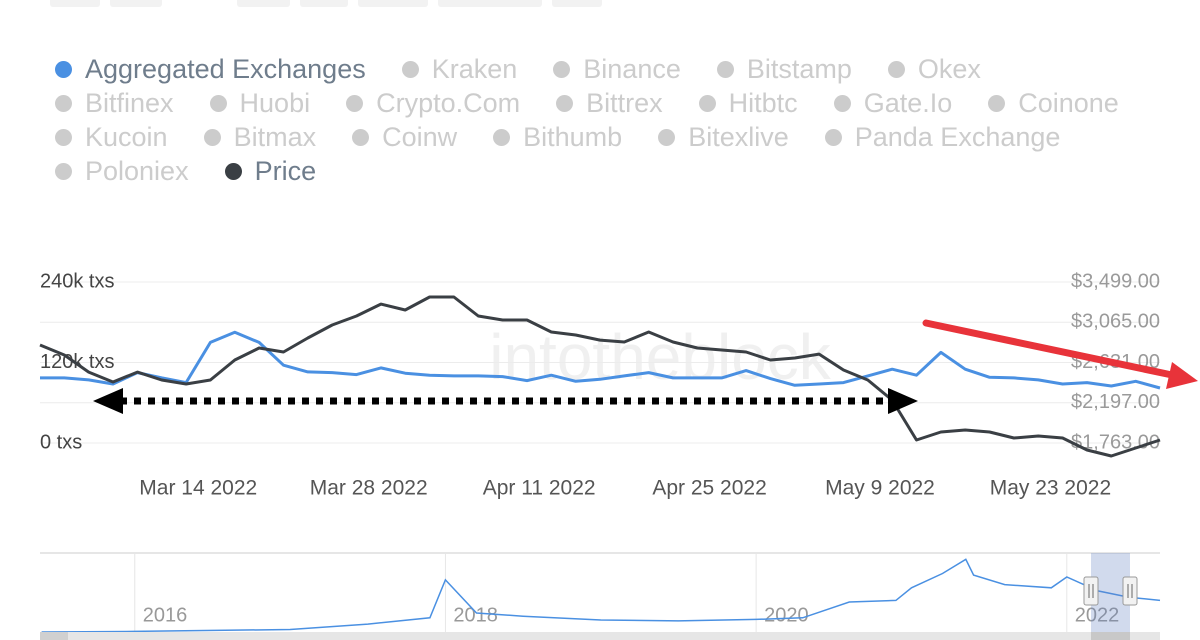 The image size is (1200, 640). Describe the element at coordinates (1110, 636) in the screenshot. I see `scrollbar-thumb` at that location.